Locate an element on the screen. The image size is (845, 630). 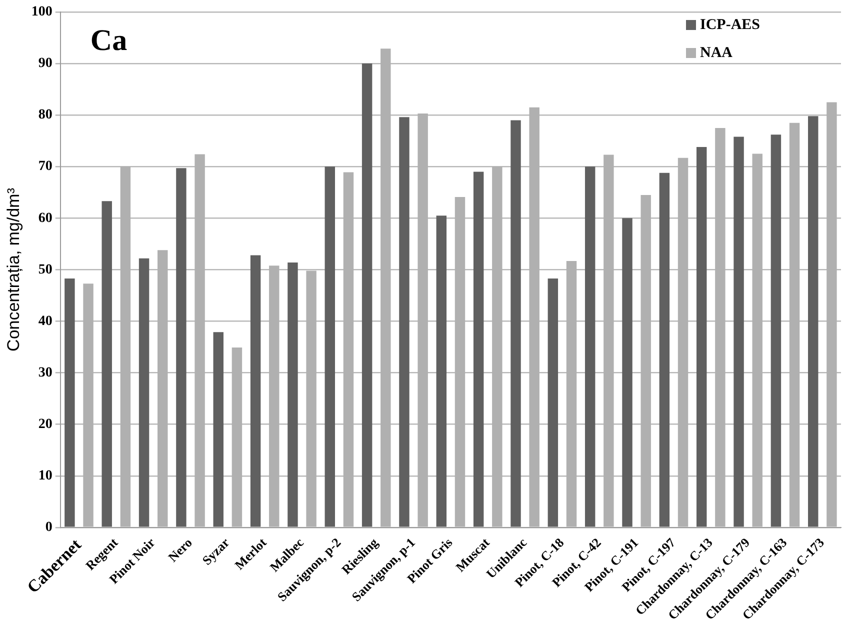
x-tick-label: Nero is located at coordinates (180, 549).